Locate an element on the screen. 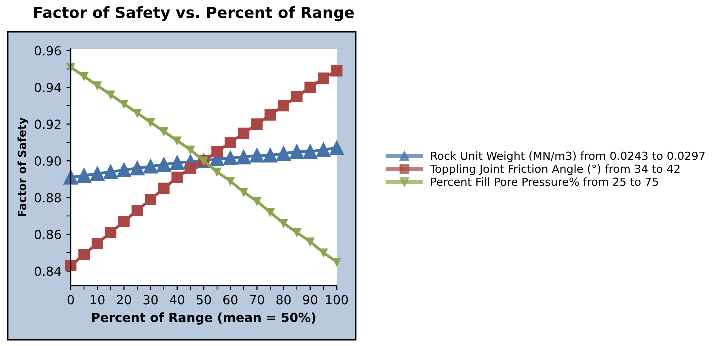 This screenshot has height=346, width=723. x-tick-label: 100 is located at coordinates (337, 300).